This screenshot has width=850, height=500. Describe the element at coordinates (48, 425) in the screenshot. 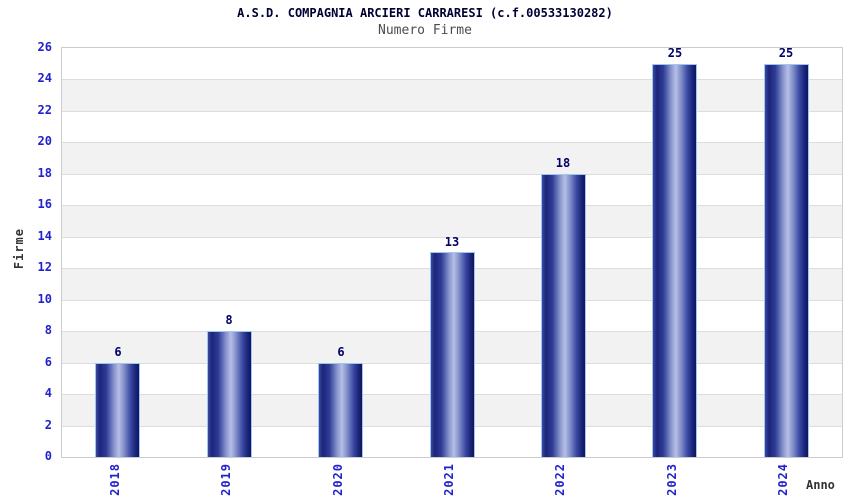

I see `y-tick-label: 2` at that location.